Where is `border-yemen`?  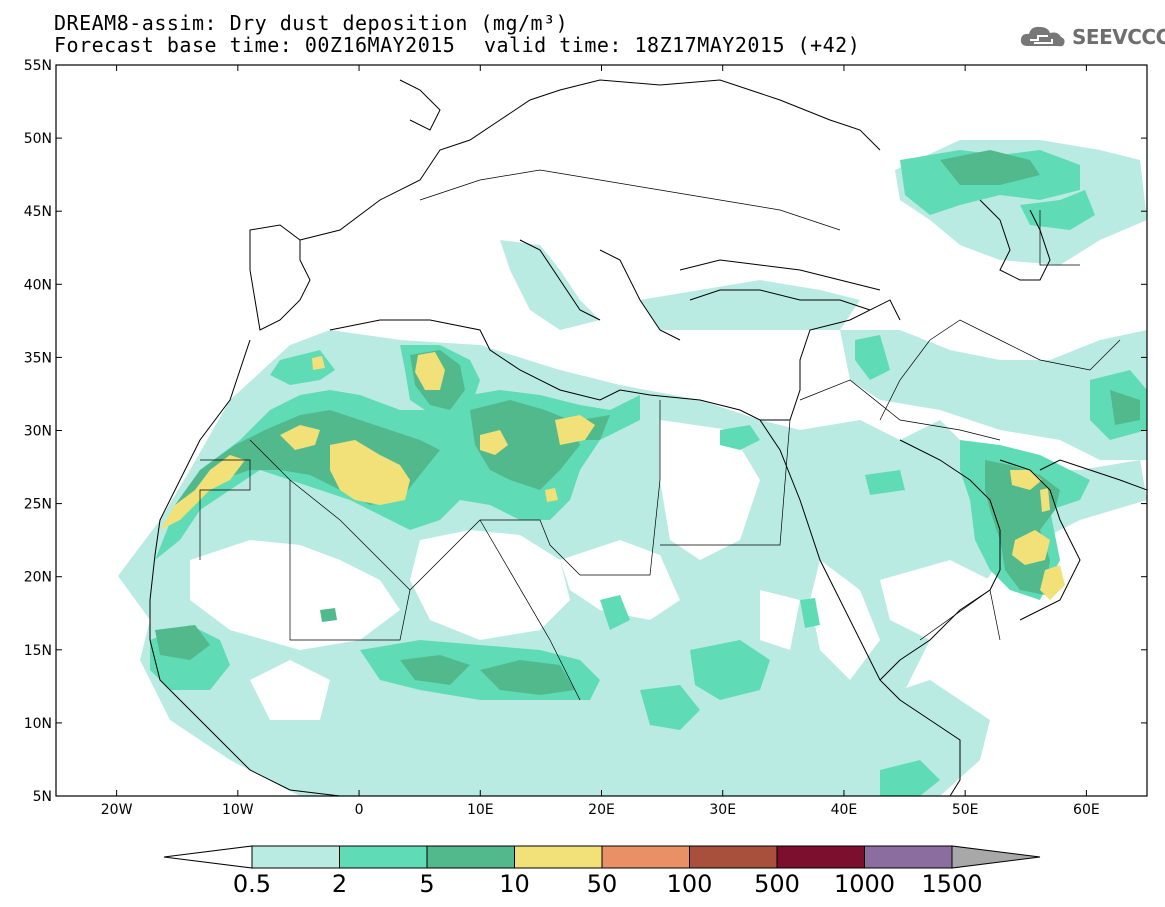
border-yemen is located at coordinates (960, 615).